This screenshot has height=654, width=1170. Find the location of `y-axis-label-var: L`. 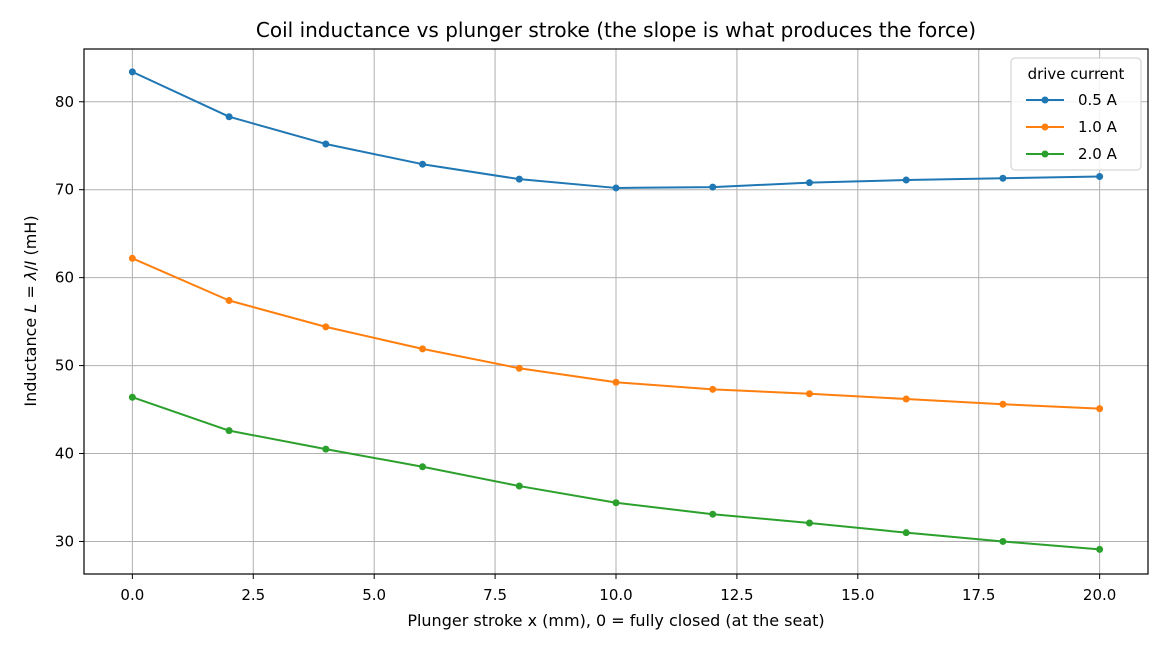

y-axis-label-var: L is located at coordinates (30, 308).